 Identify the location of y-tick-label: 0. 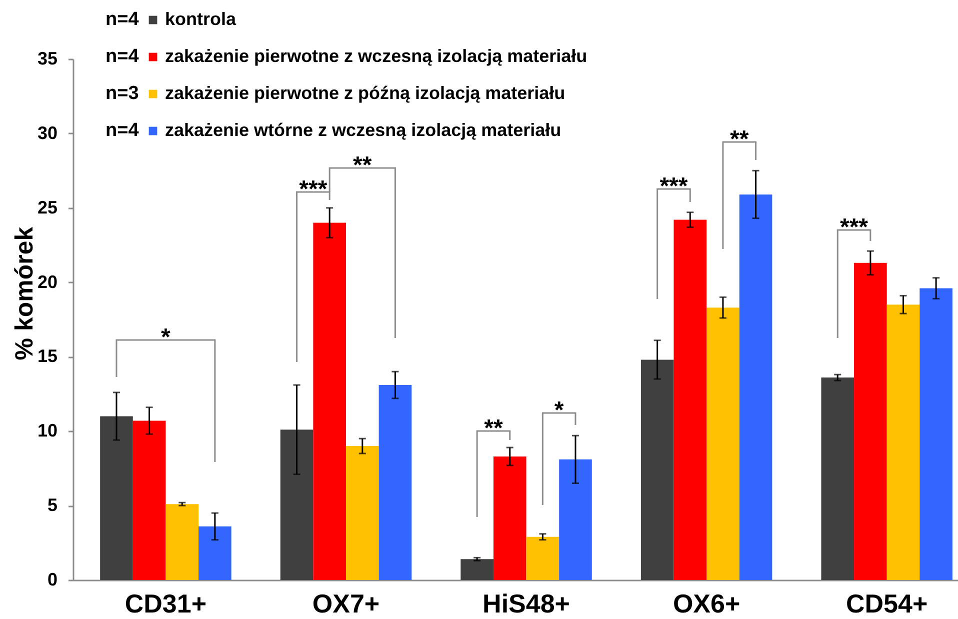
(52, 580).